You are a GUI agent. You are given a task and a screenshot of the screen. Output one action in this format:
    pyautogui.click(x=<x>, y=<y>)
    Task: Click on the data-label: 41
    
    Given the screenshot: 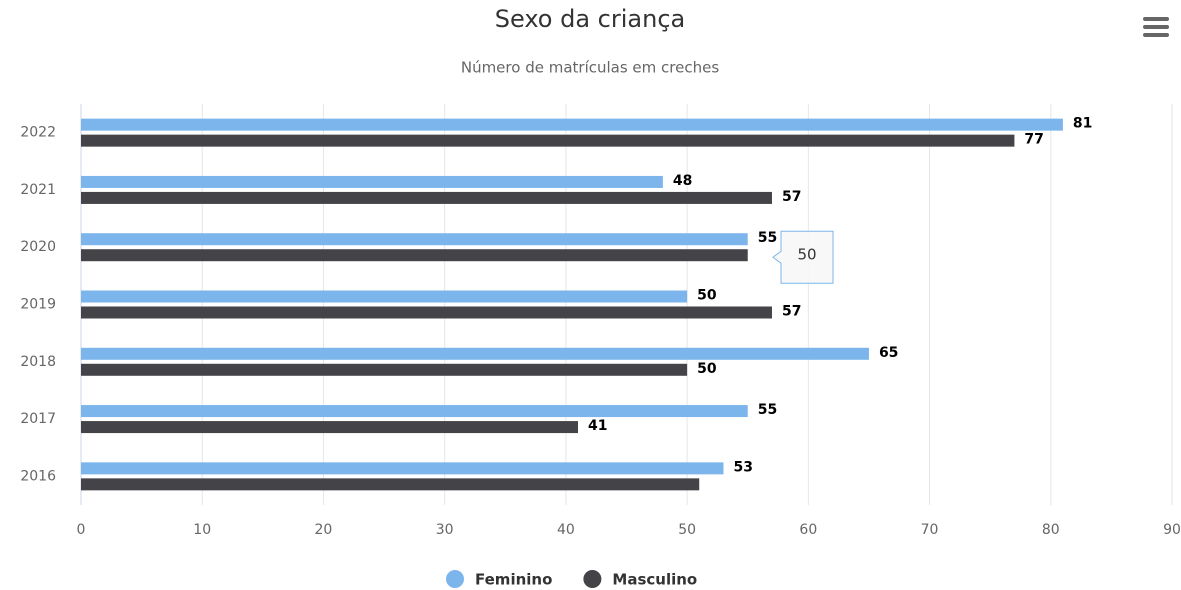 What is the action you would take?
    pyautogui.click(x=597, y=426)
    